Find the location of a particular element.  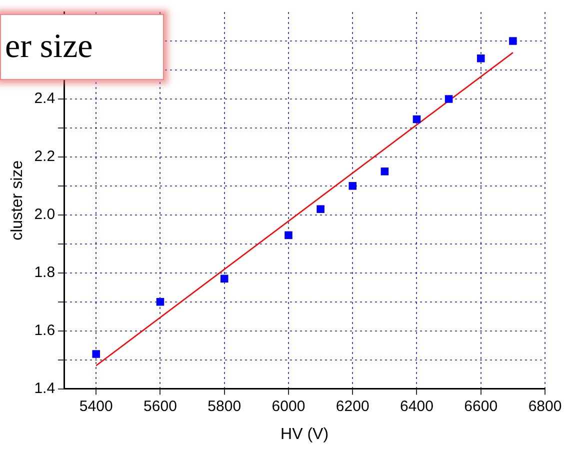

text: 2.0 is located at coordinates (45, 215).